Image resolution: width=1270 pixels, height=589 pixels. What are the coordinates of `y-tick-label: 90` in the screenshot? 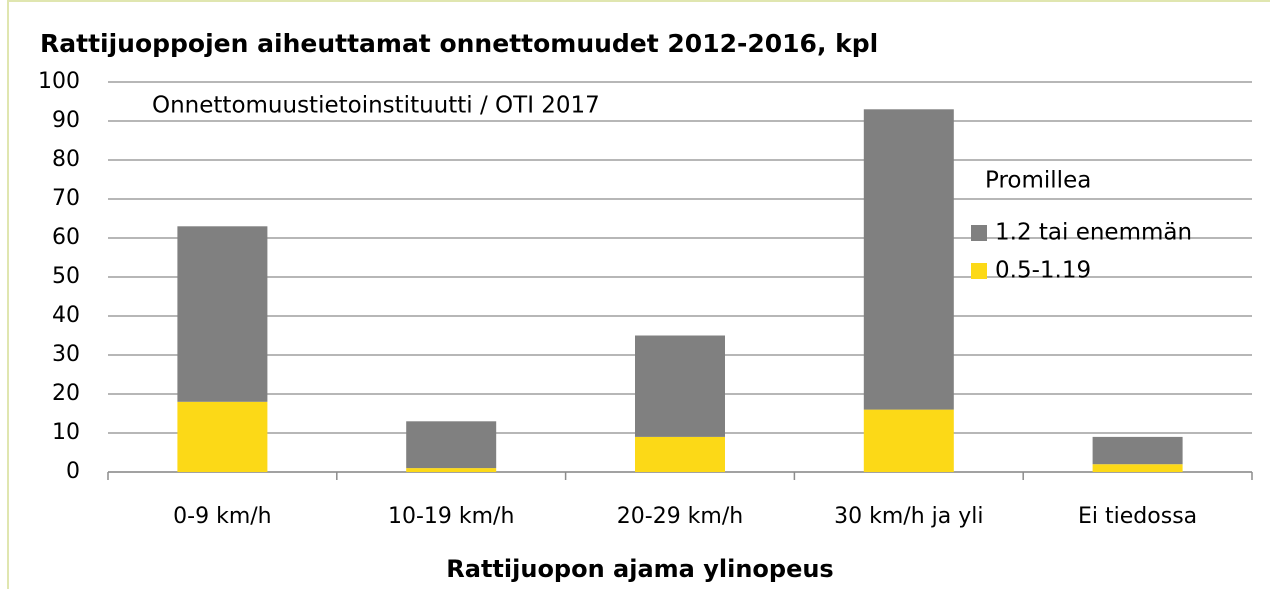 It's located at (66, 120).